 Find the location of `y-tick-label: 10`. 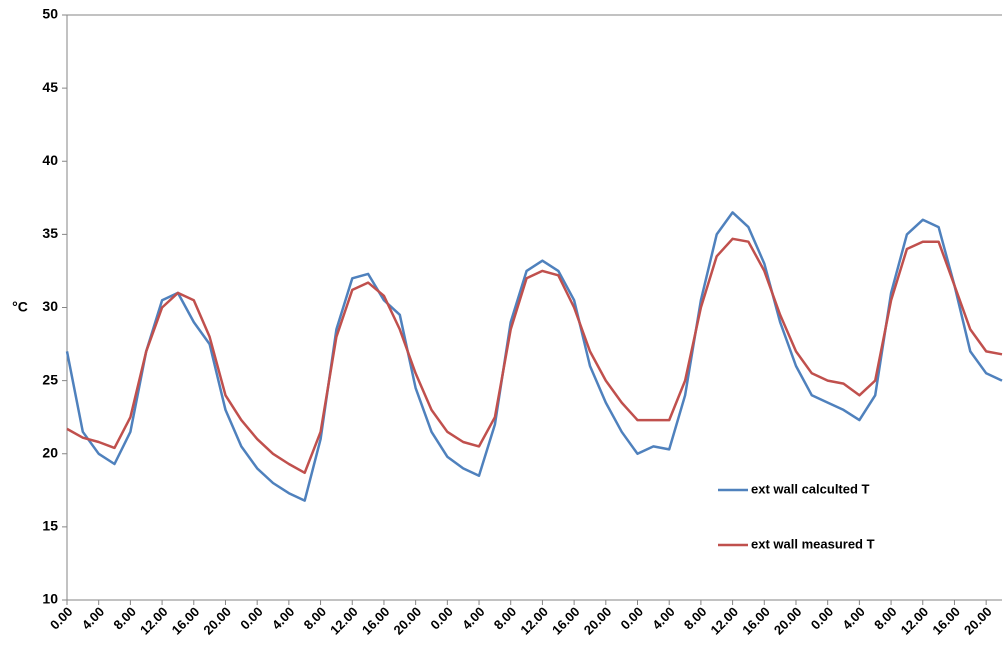

y-tick-label: 10 is located at coordinates (50, 599).